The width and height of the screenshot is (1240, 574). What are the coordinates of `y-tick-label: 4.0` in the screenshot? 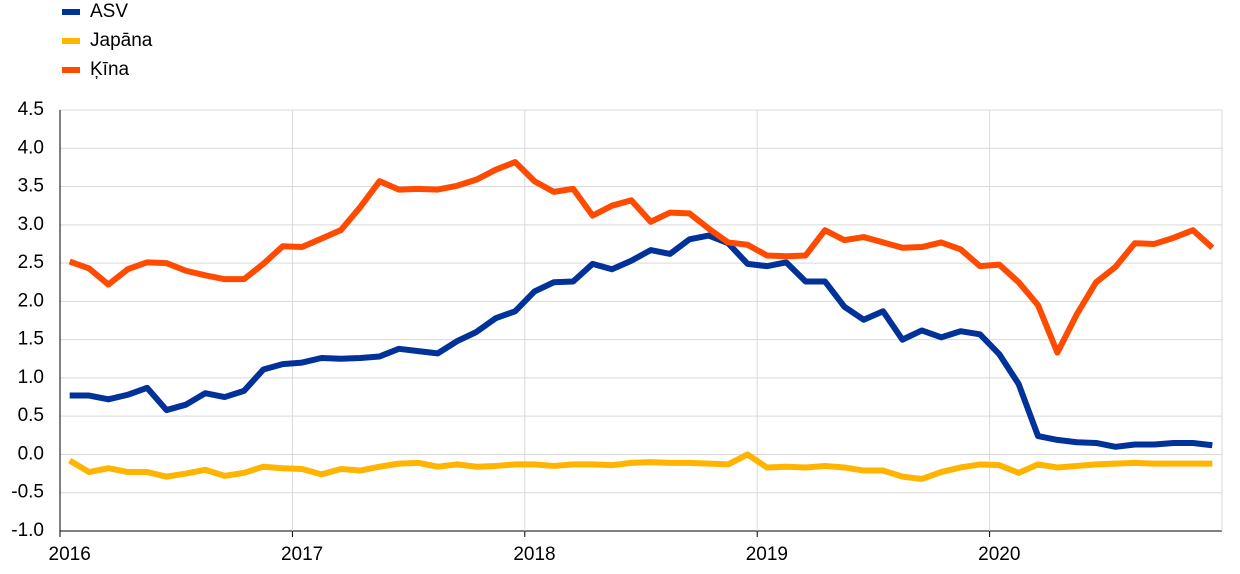 It's located at (31, 147).